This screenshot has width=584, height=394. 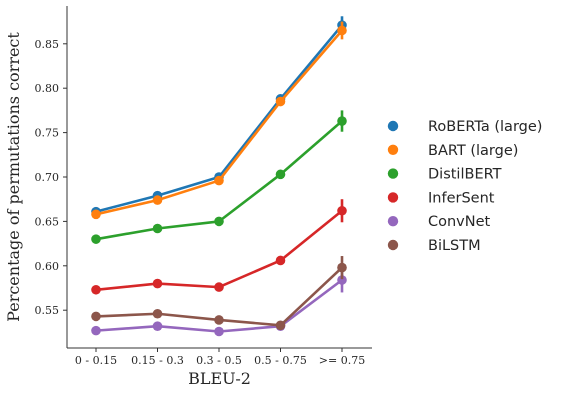 I want to click on y-tick-label: 0.60, so click(x=47, y=266).